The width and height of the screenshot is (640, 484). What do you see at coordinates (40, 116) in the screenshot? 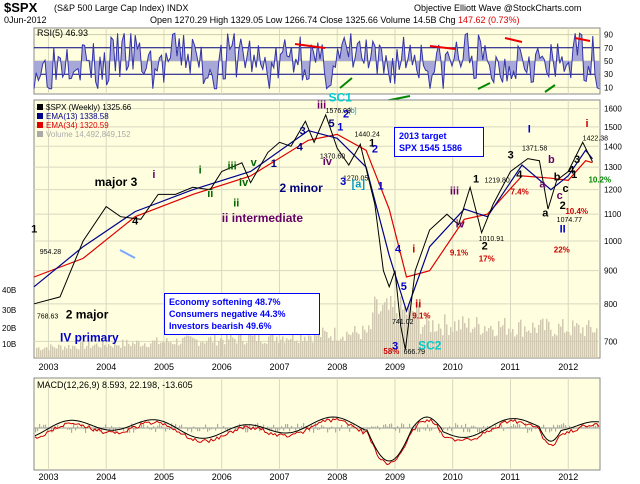
I see `legend-swatch` at bounding box center [40, 116].